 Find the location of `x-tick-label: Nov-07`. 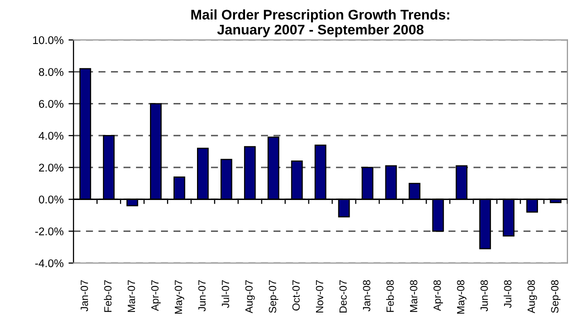

x-tick-label: Nov-07 is located at coordinates (320, 296).